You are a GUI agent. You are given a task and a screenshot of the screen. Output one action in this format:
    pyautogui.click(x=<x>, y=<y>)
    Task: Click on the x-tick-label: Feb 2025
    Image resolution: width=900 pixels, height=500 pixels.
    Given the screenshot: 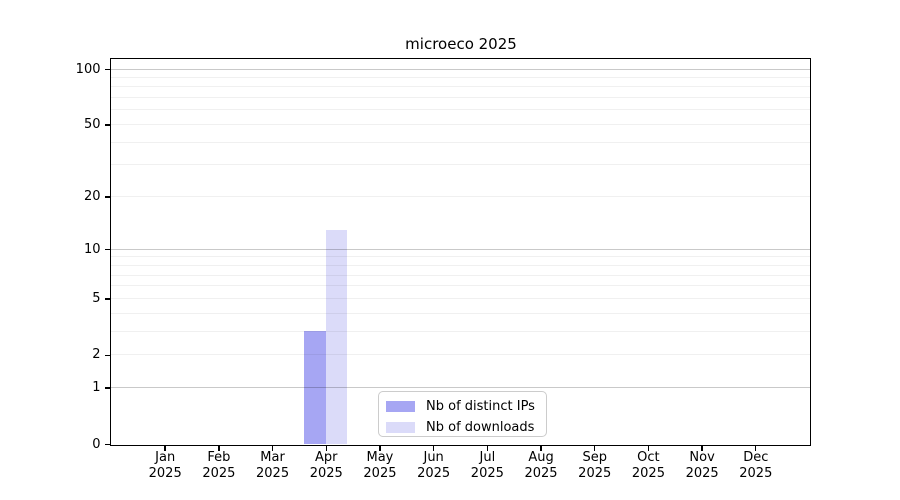 What is the action you would take?
    pyautogui.click(x=219, y=465)
    